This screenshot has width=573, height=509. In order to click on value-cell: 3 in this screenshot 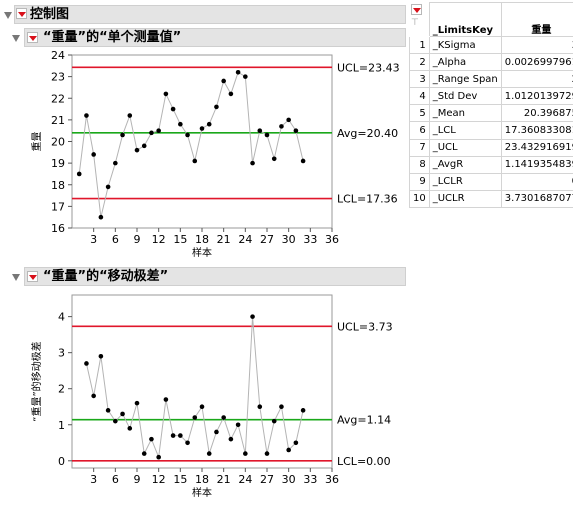, I will do `click(536, 45)`.